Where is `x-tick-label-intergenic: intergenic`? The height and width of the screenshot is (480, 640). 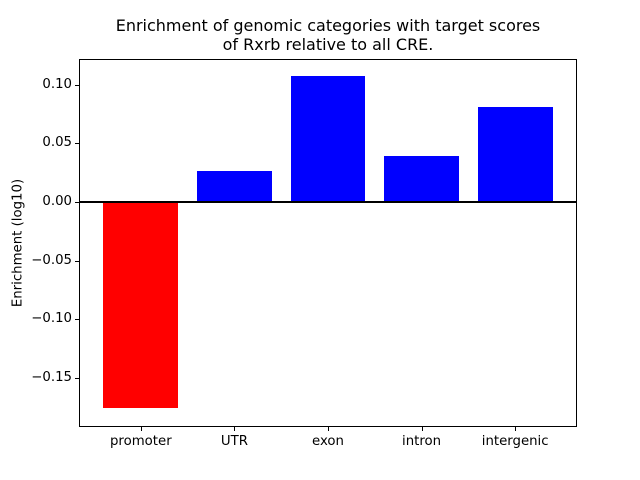
x-tick-label-intergenic: intergenic is located at coordinates (515, 441).